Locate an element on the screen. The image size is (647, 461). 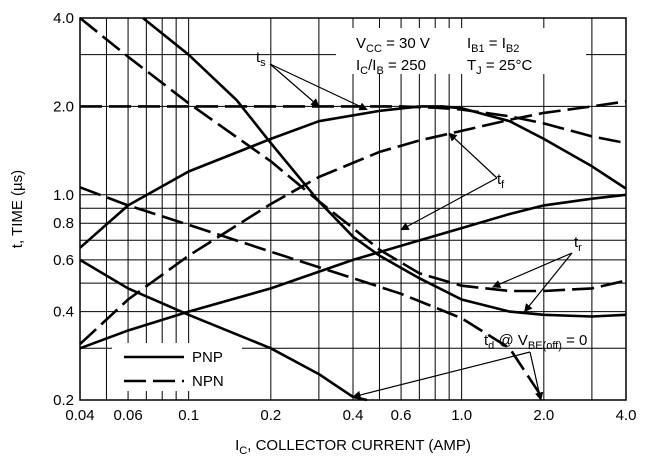
legend: PNP NPN is located at coordinates (177, 367).